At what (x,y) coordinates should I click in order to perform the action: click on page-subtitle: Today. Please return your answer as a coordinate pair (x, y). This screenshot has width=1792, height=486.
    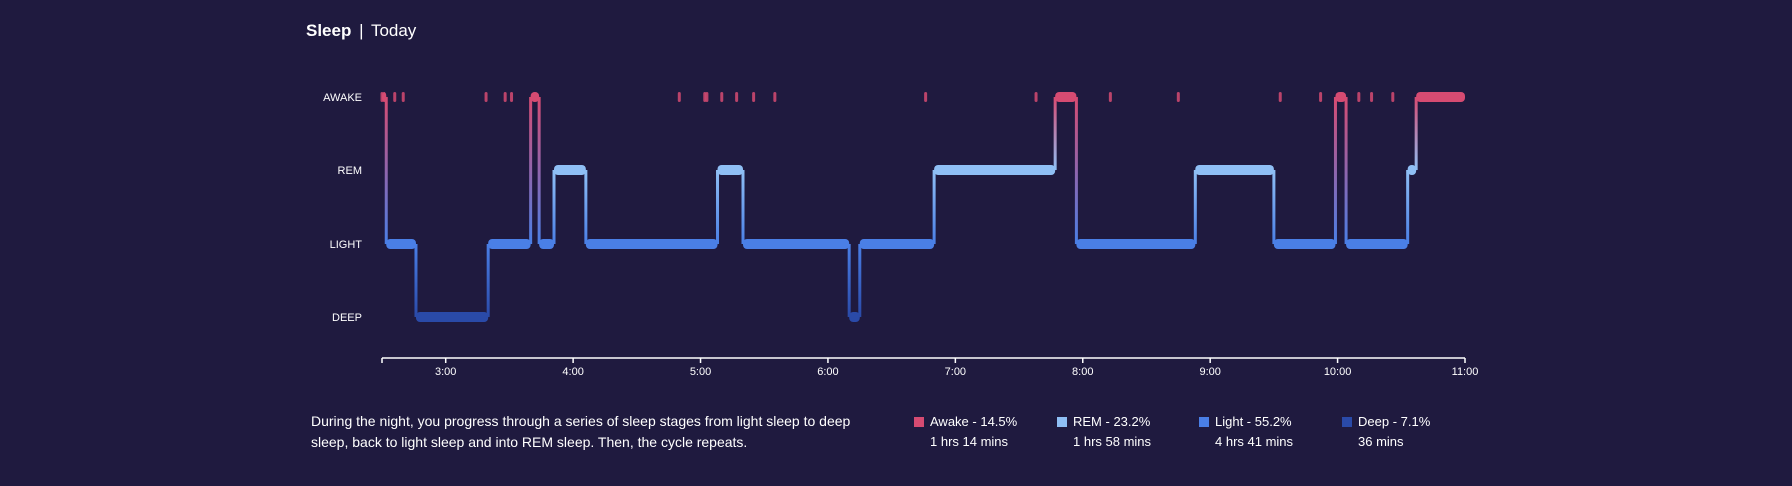
    Looking at the image, I should click on (393, 30).